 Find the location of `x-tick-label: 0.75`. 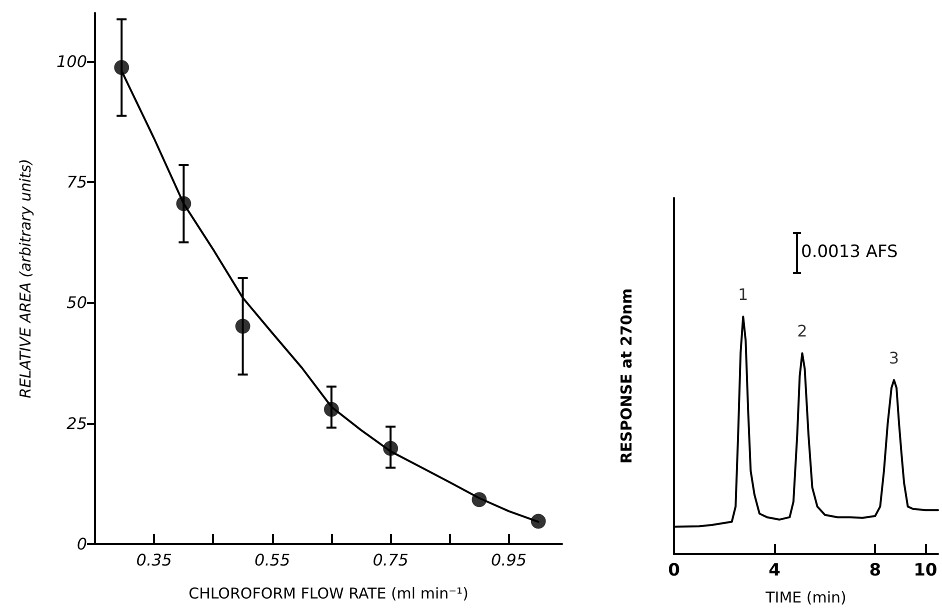

x-tick-label: 0.75 is located at coordinates (390, 560).